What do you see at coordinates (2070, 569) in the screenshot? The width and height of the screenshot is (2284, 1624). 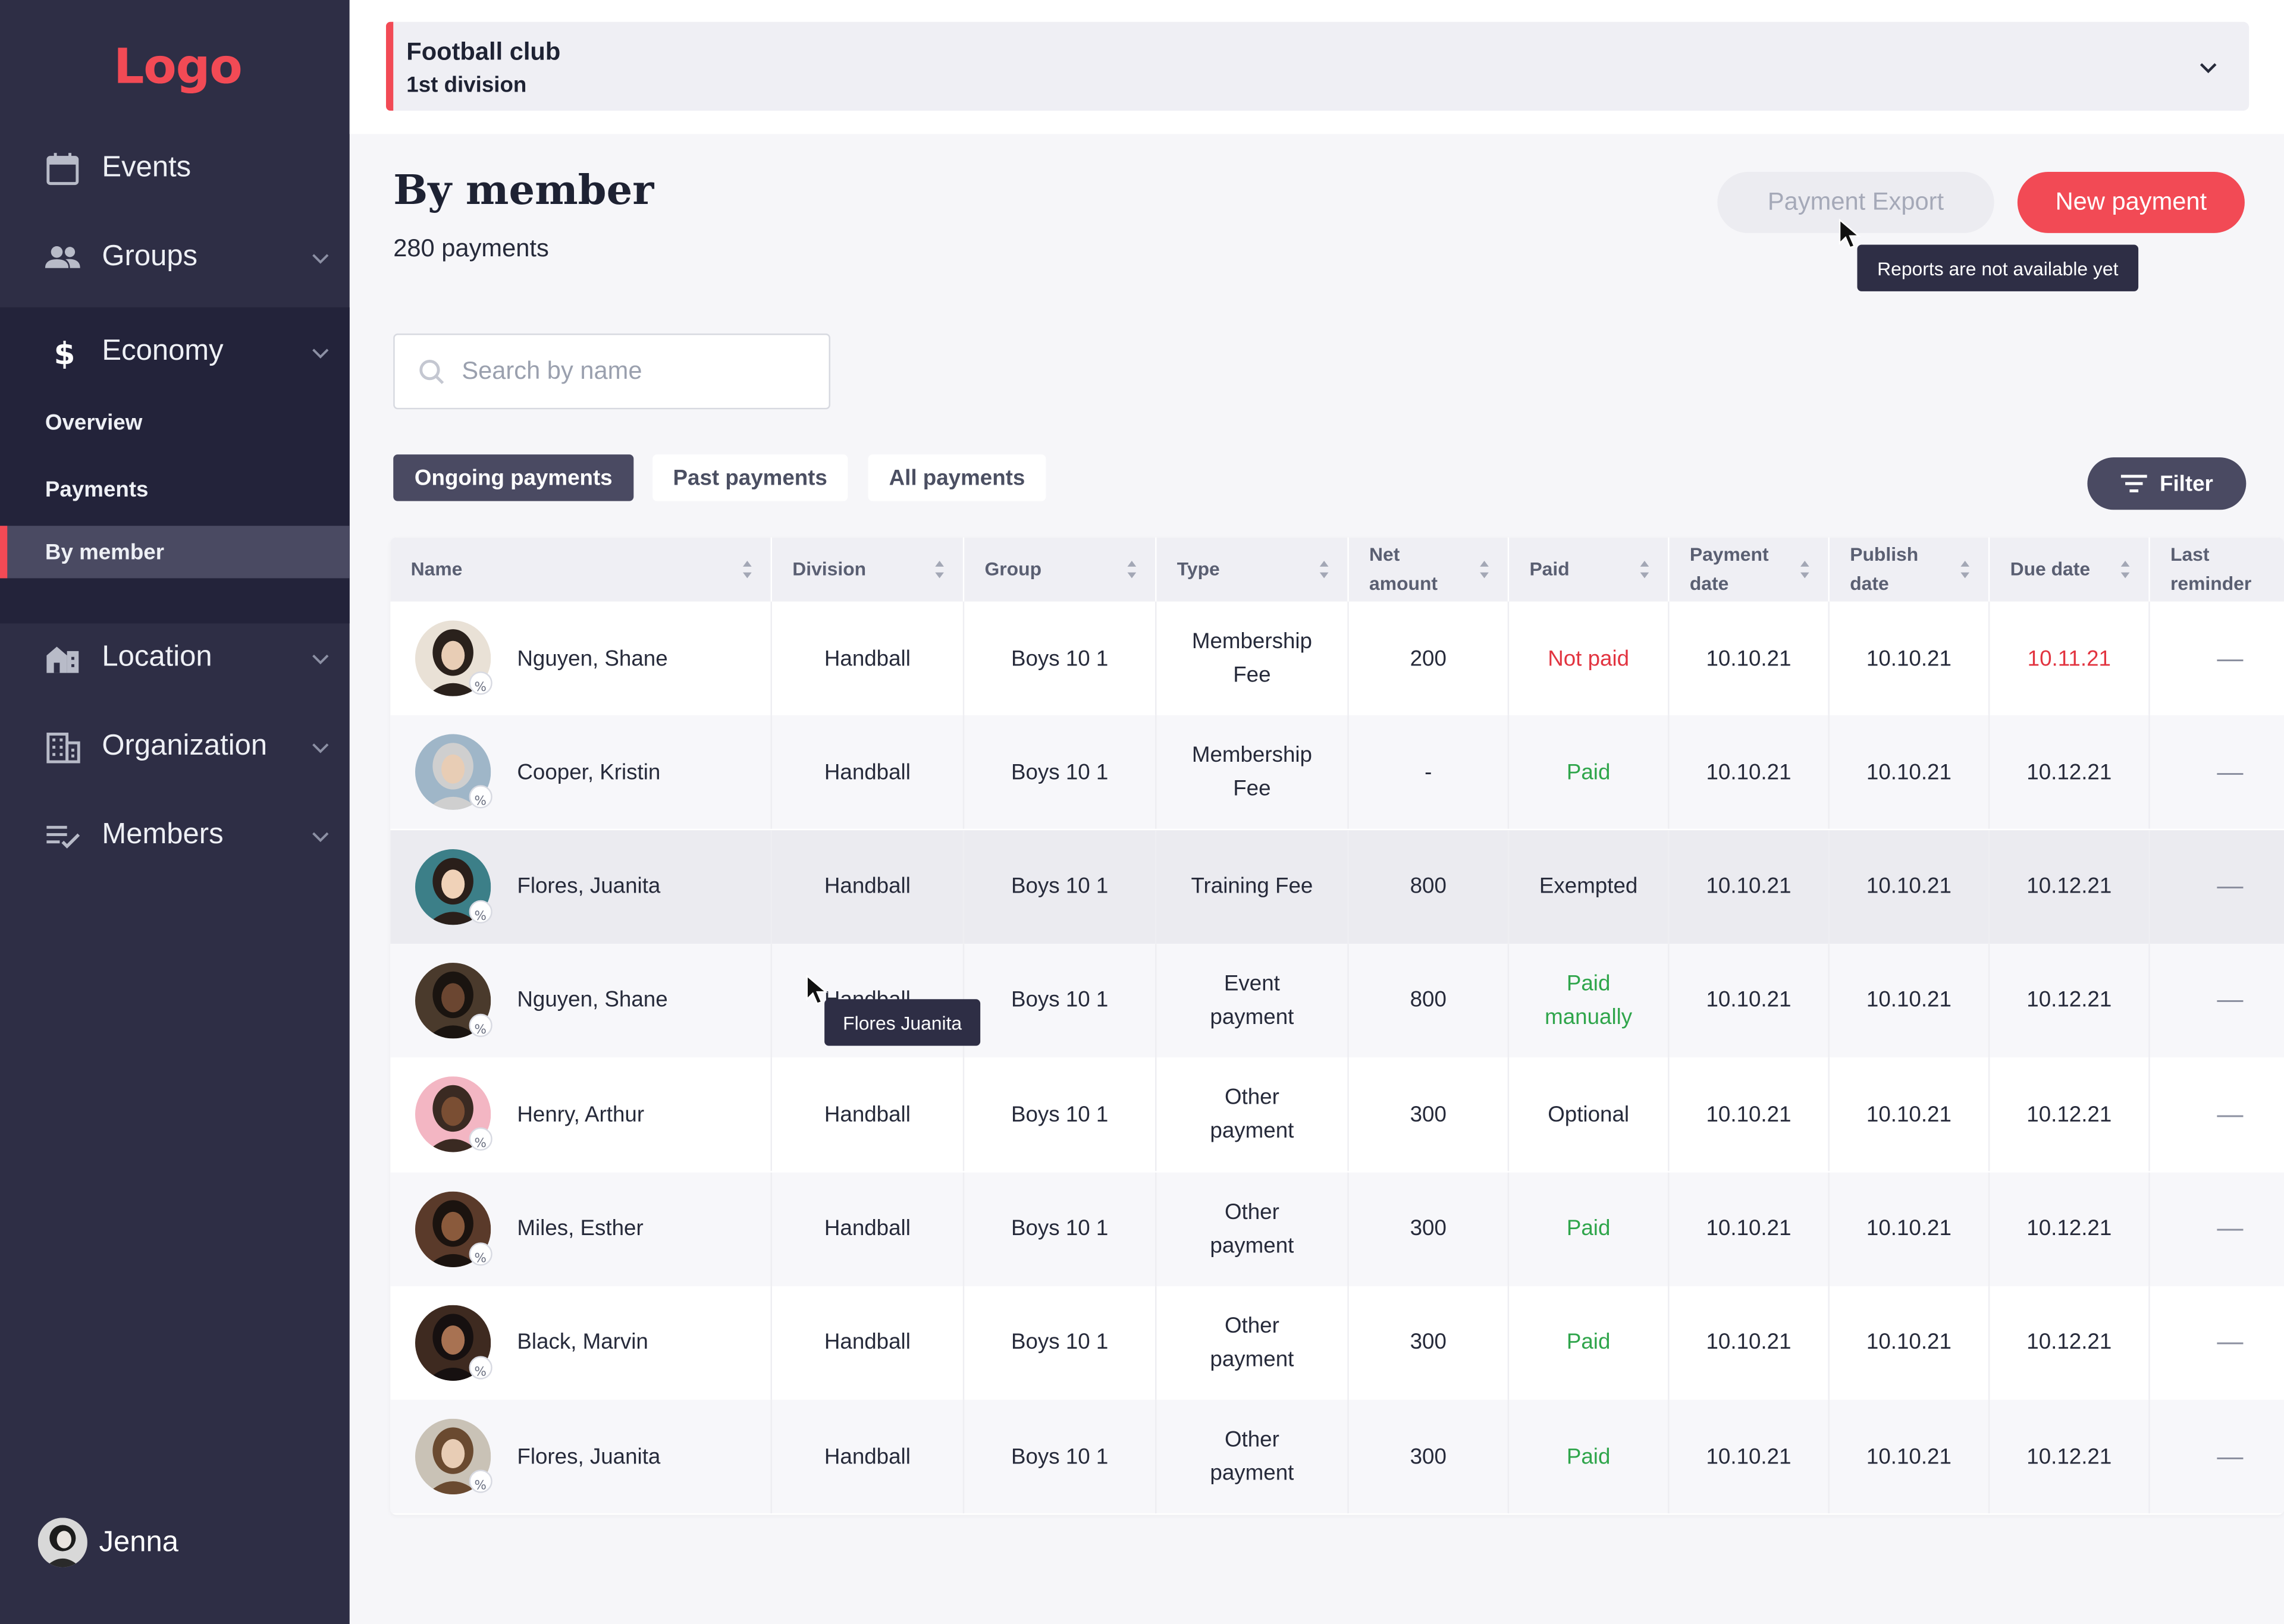 I see `column-header-due-date: Due date` at bounding box center [2070, 569].